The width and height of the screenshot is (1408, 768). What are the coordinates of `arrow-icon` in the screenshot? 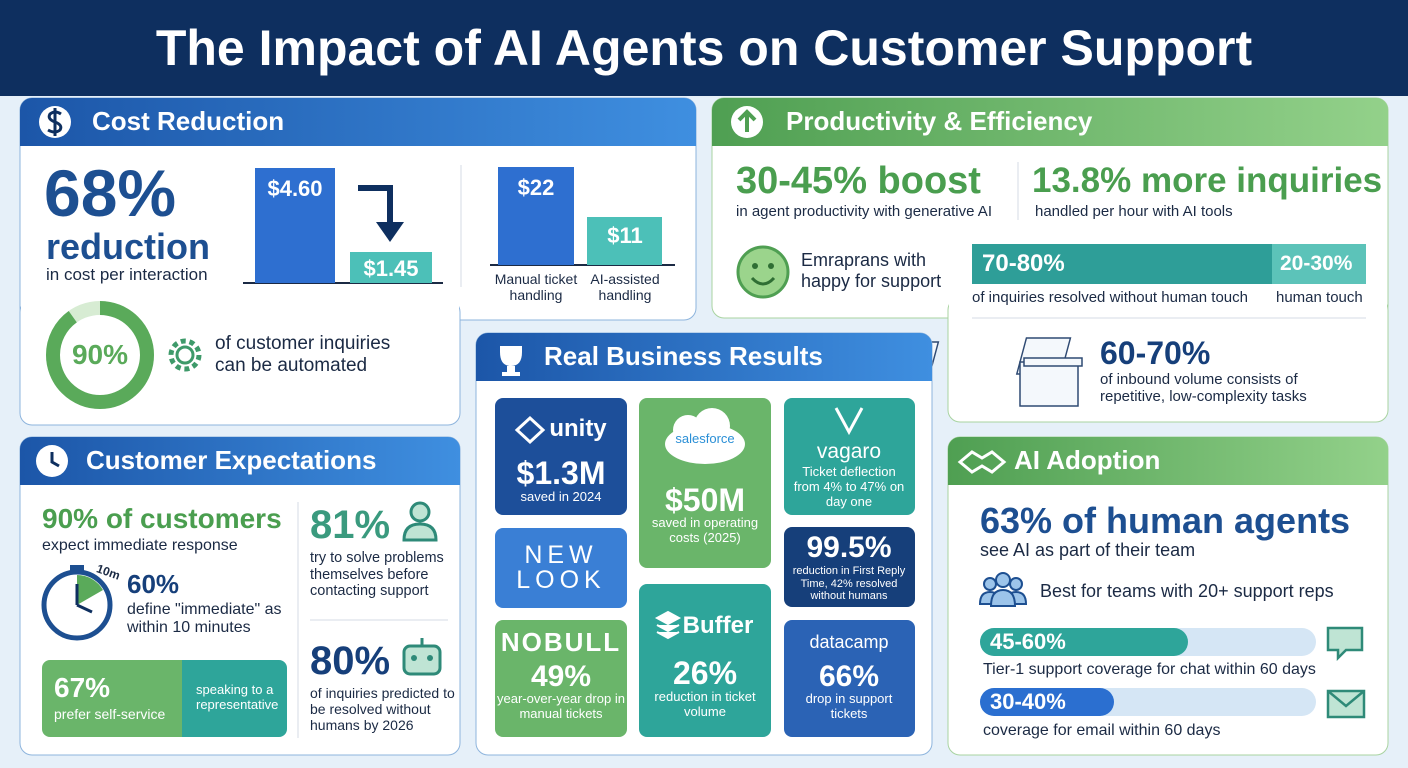 It's located at (747, 120).